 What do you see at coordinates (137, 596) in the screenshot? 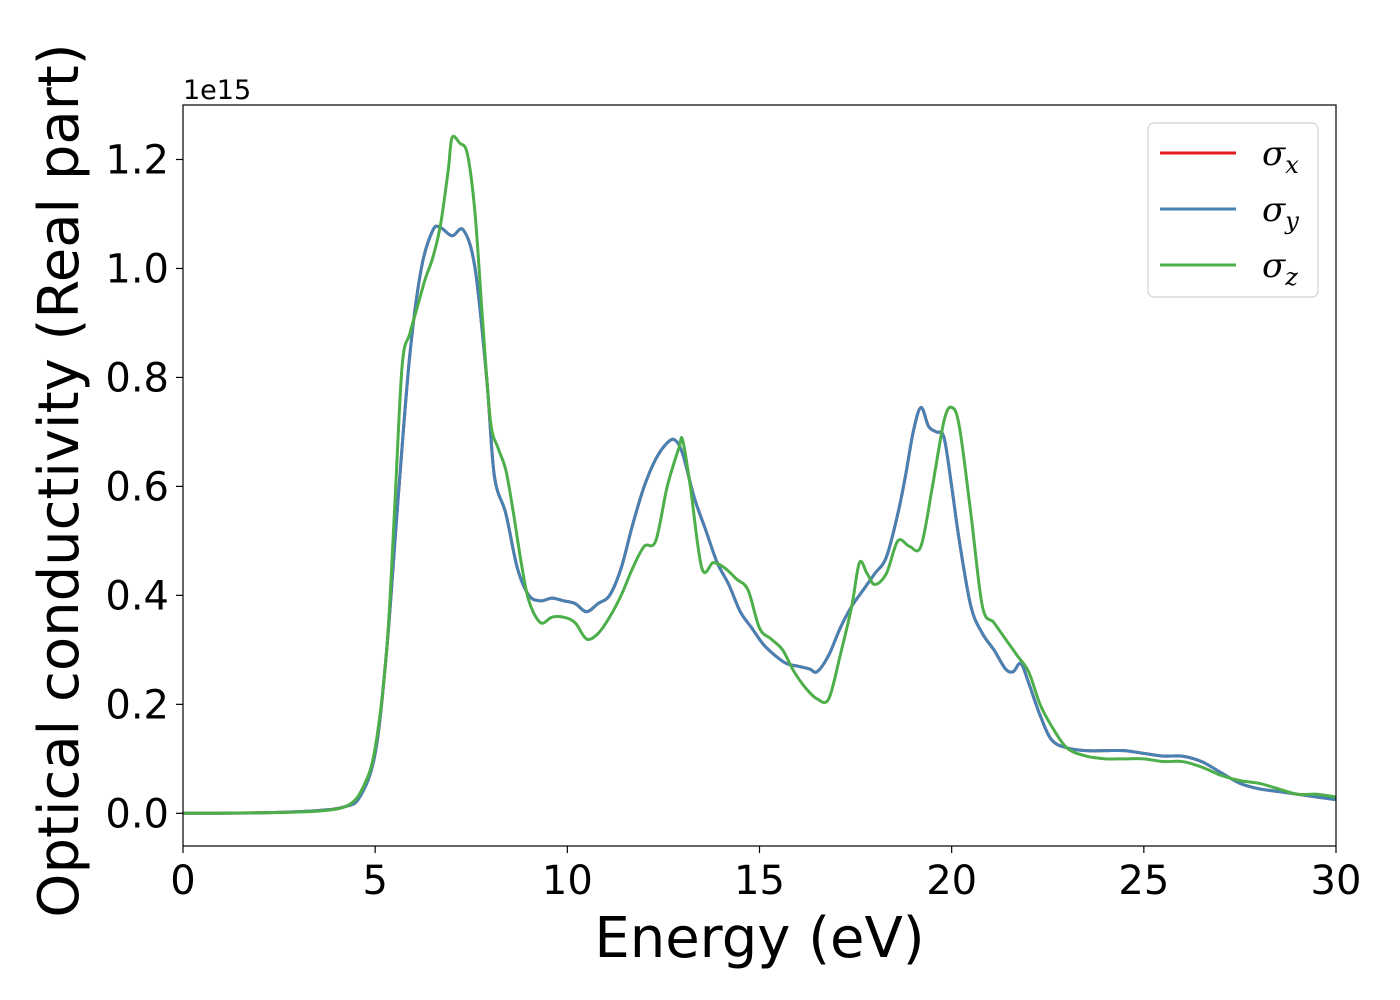
I see `y-tick-label: 0.4` at bounding box center [137, 596].